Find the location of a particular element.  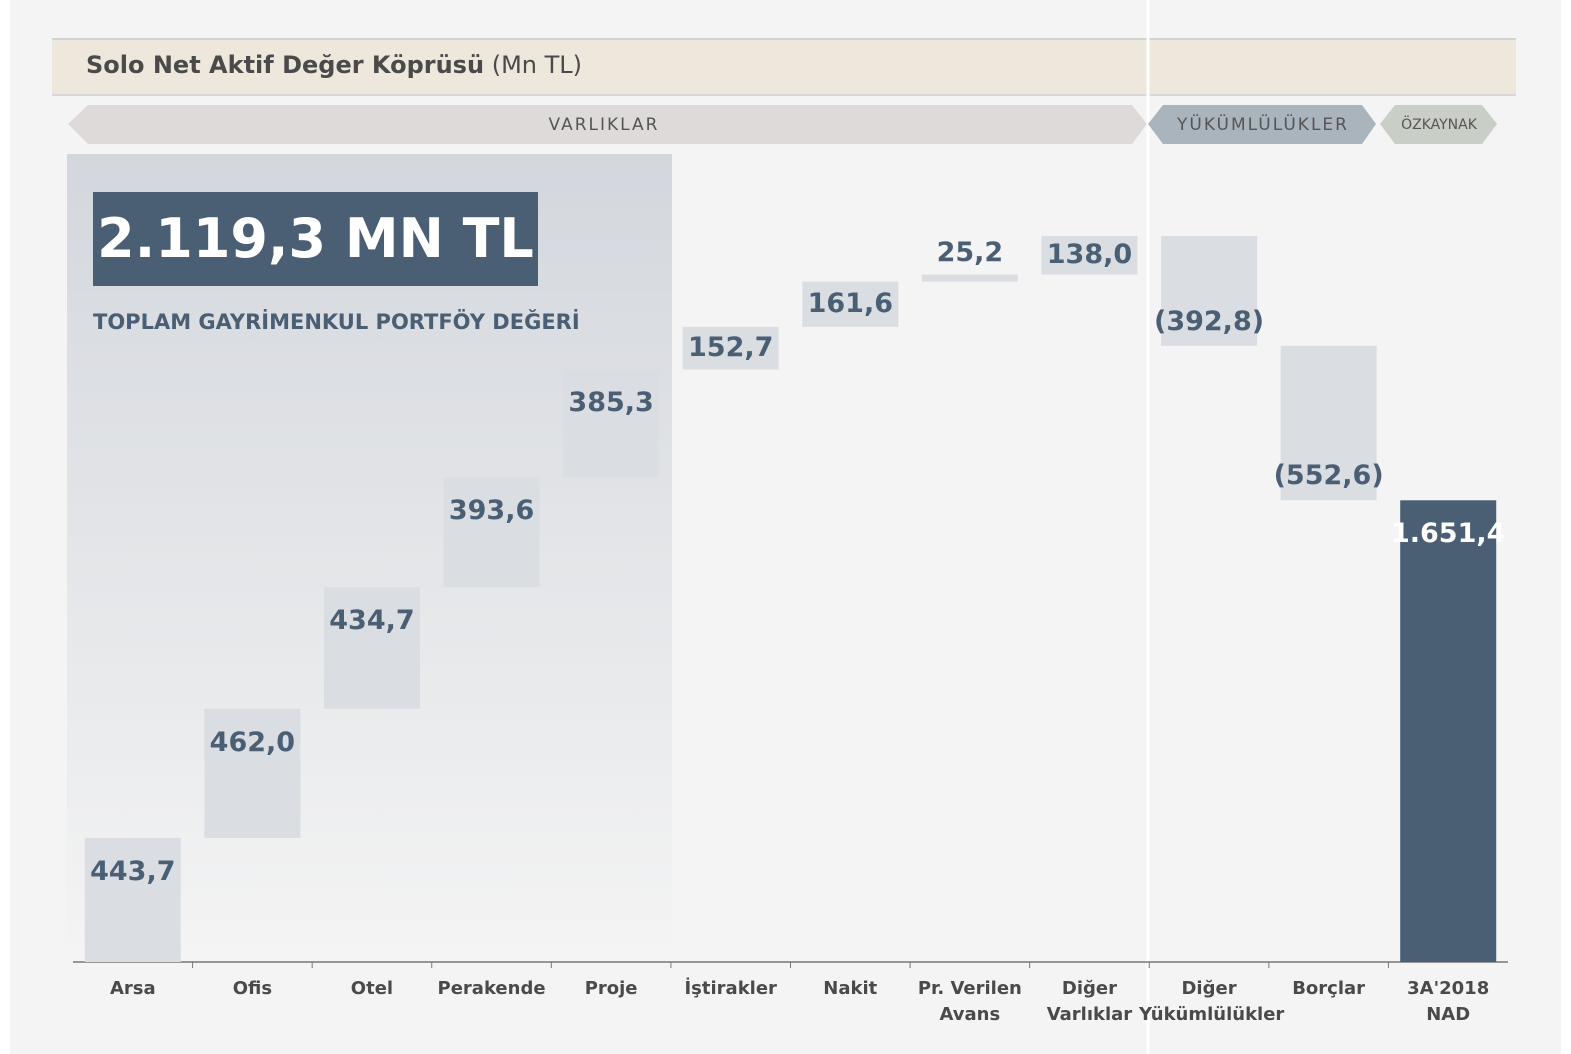

x-tick-label: Otel is located at coordinates (372, 988).